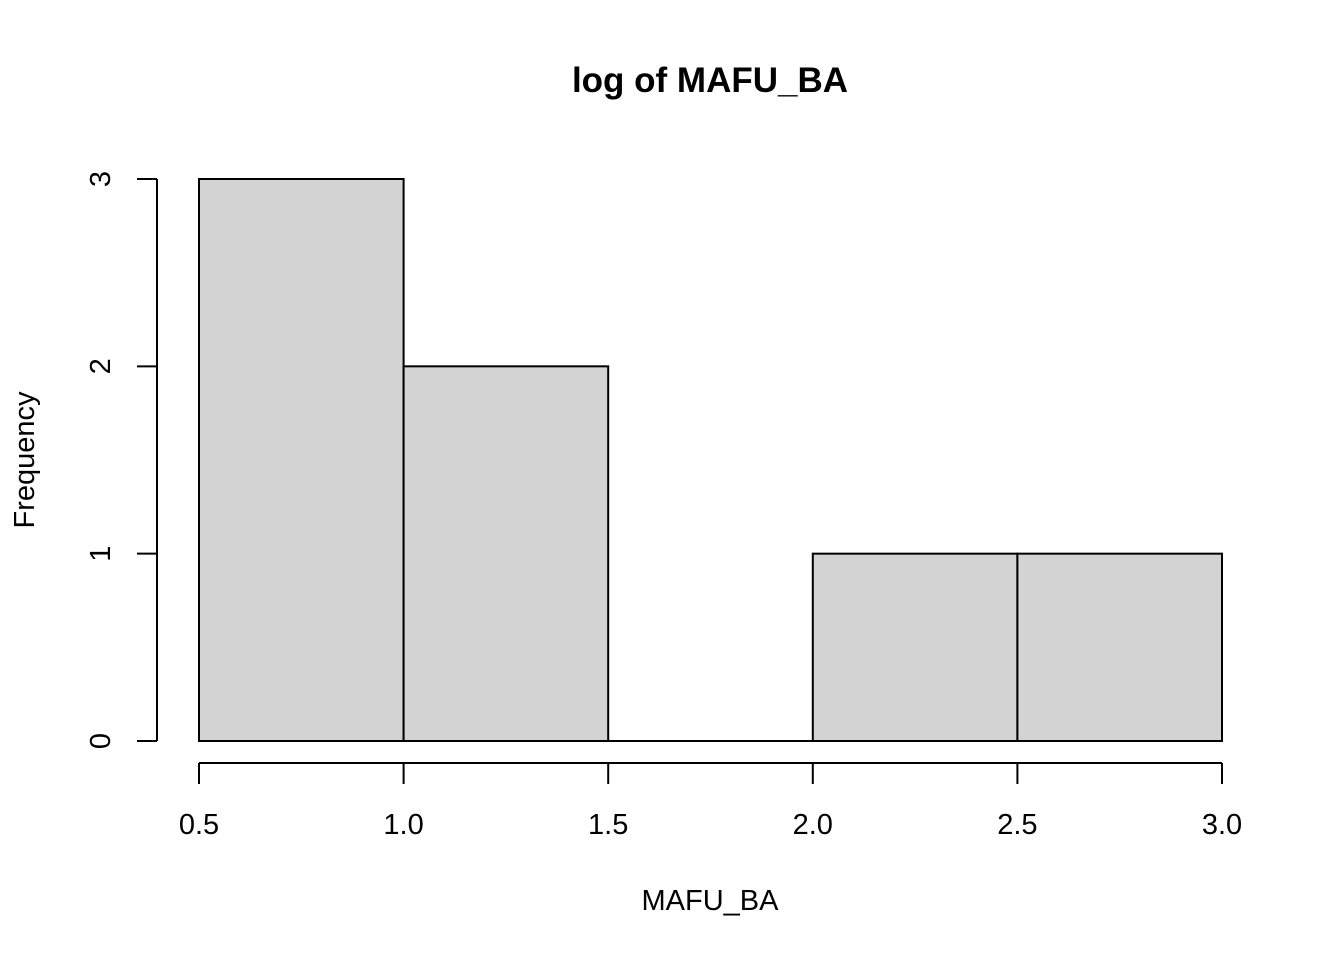 The image size is (1344, 960). Describe the element at coordinates (25, 460) in the screenshot. I see `y-axis-label: Frequency` at that location.